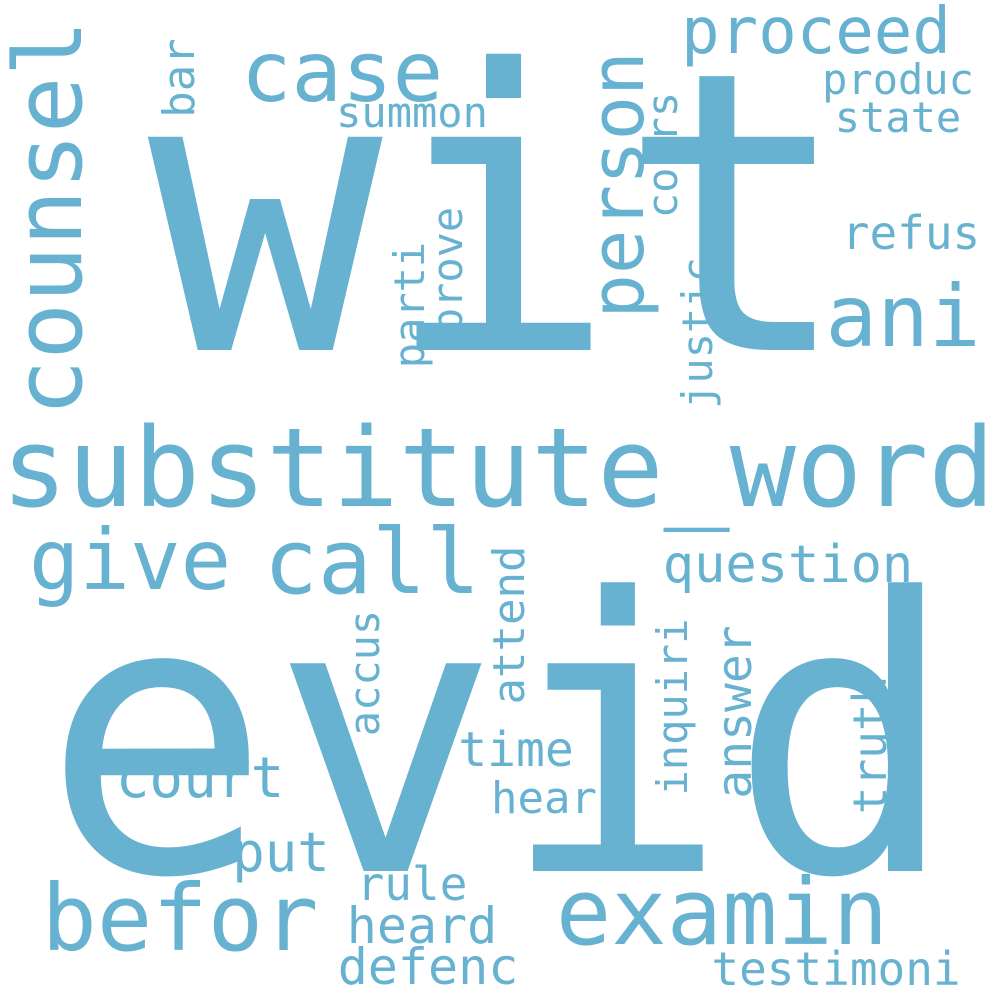 This screenshot has height=1000, width=1000. Describe the element at coordinates (516, 750) in the screenshot. I see `word-time: time` at that location.